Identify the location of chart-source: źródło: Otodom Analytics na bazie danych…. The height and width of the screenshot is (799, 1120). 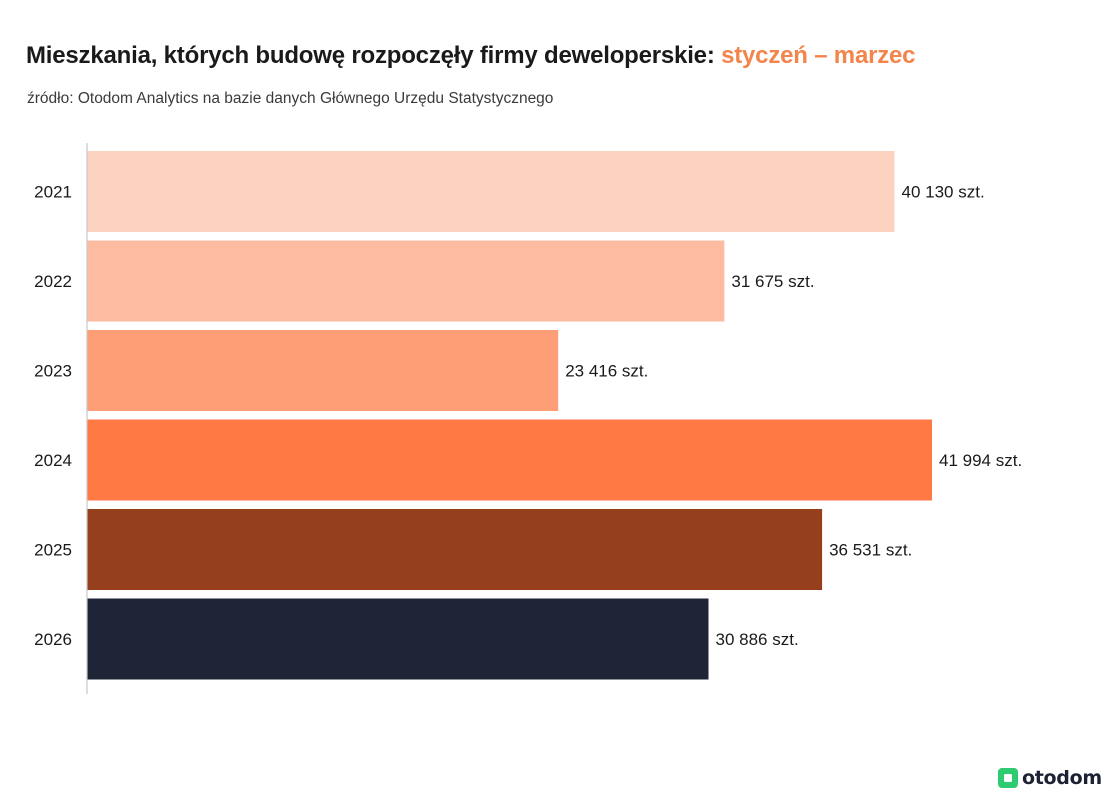
(290, 98).